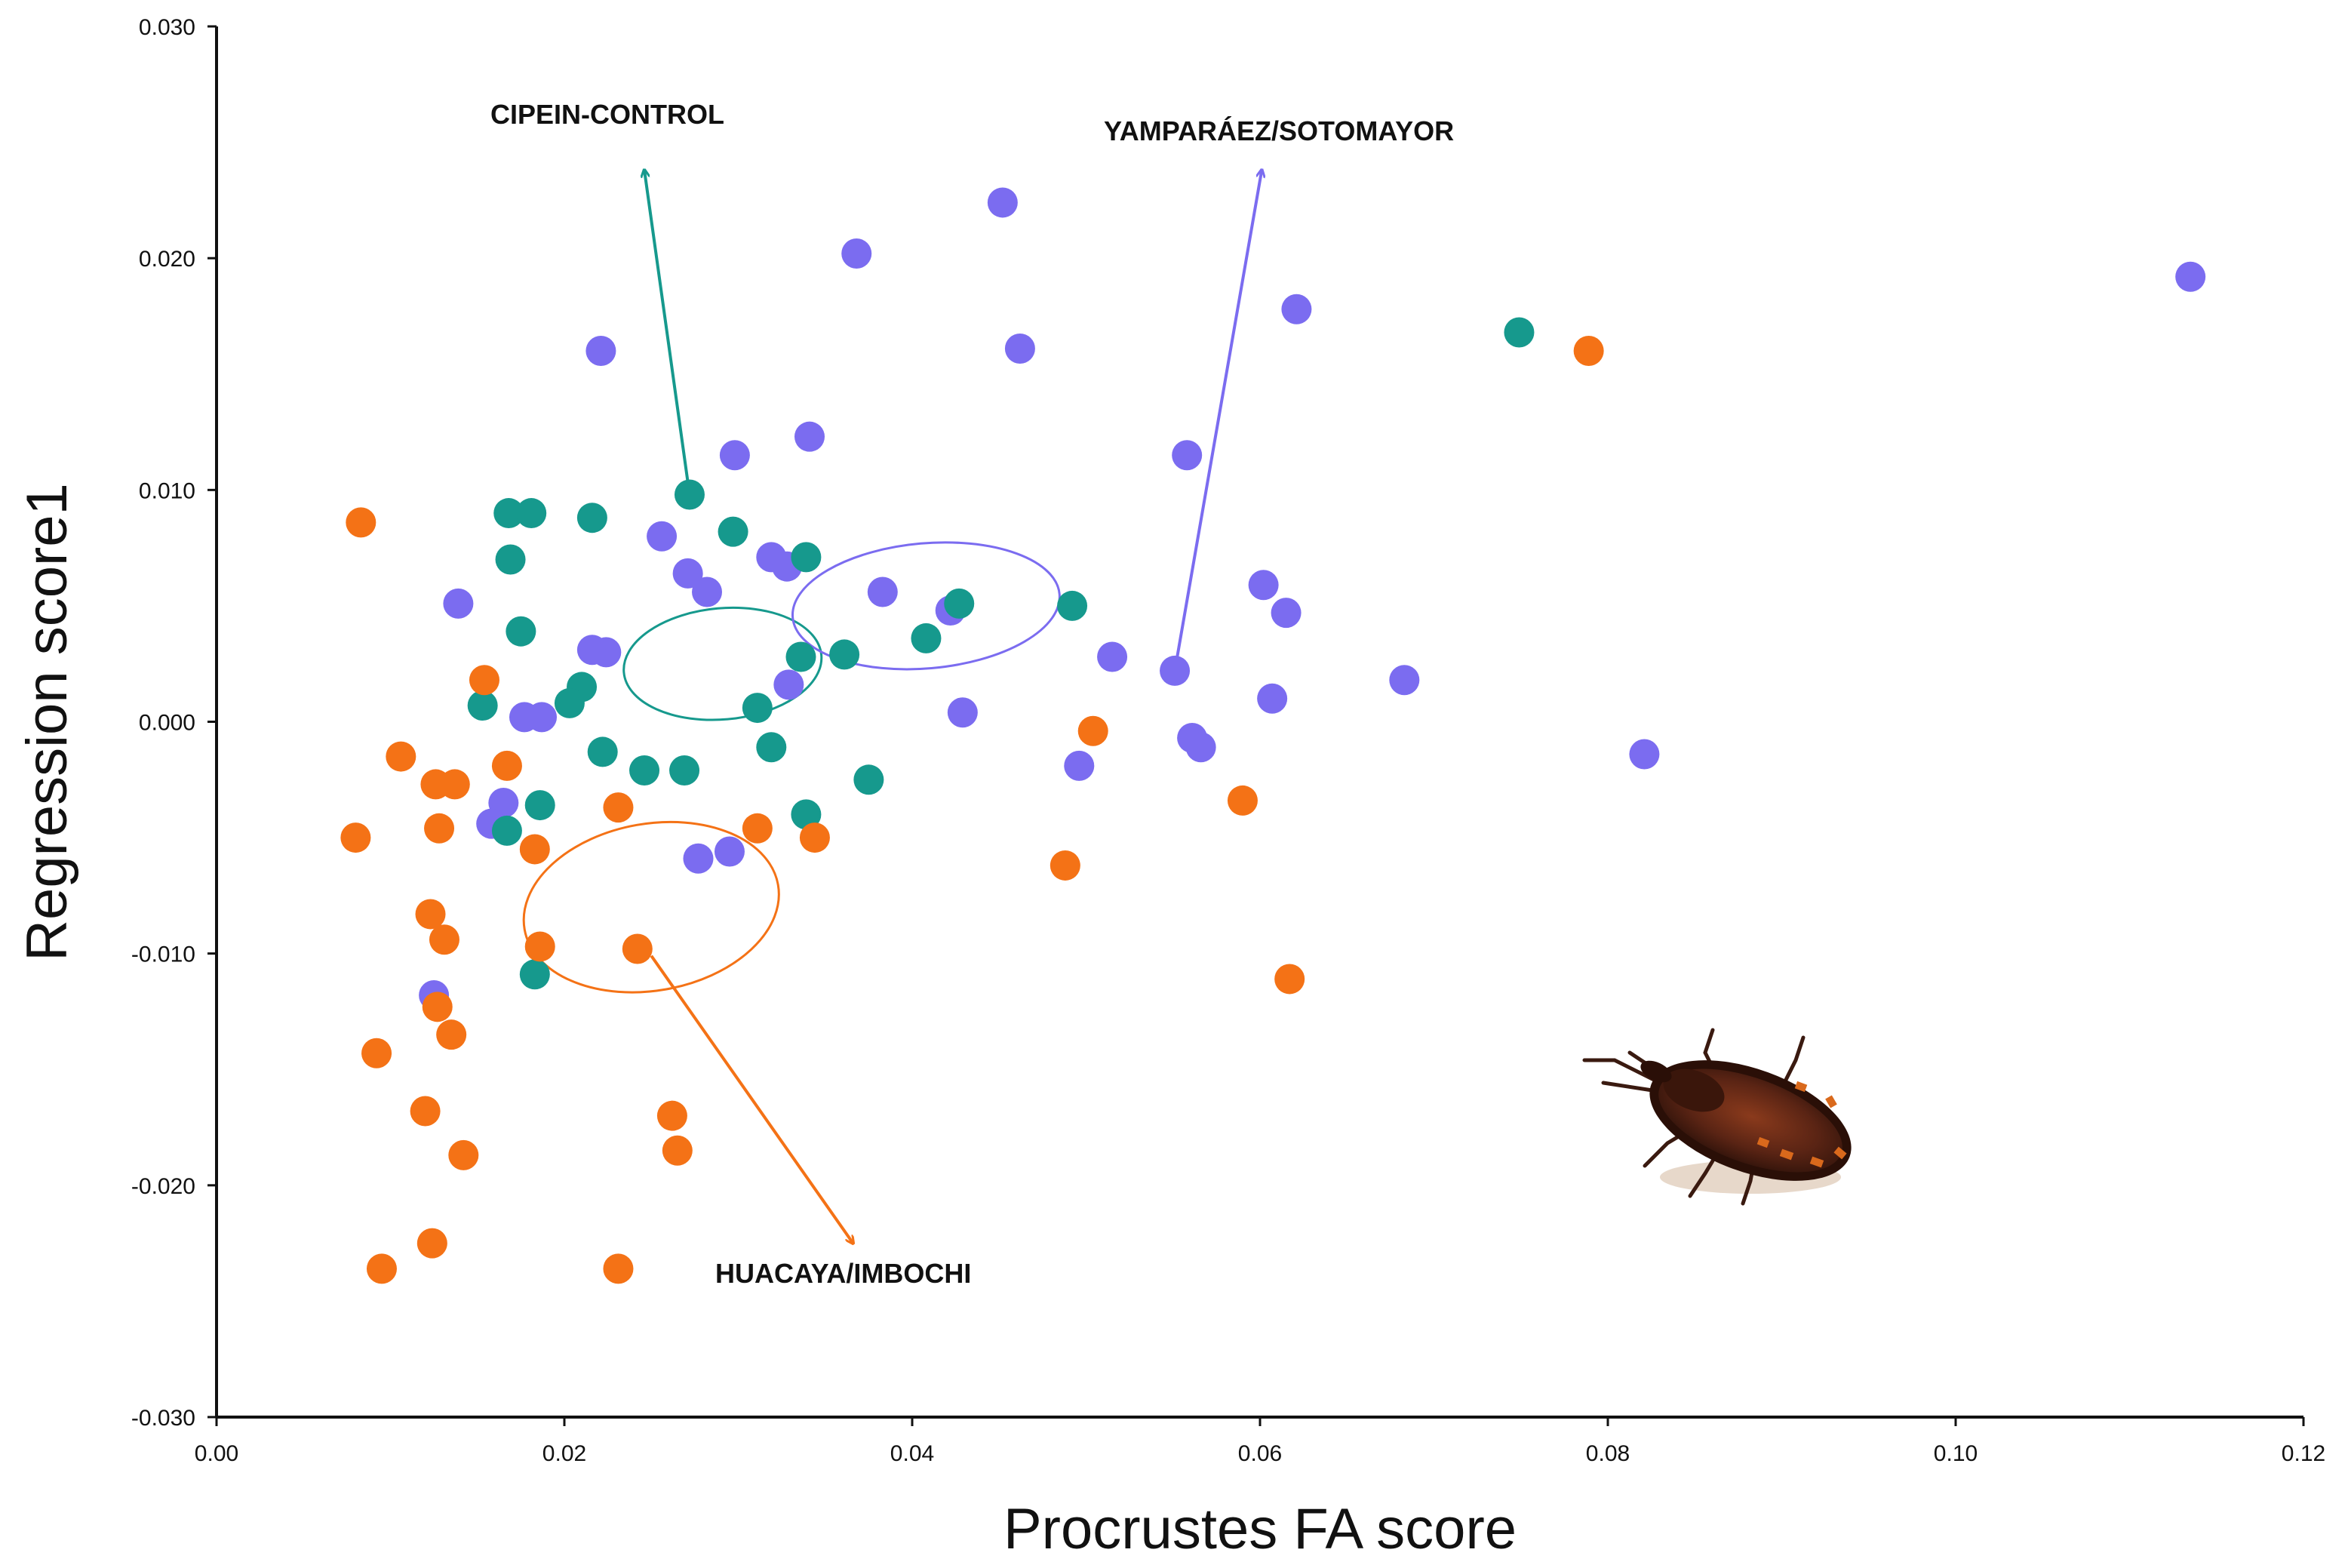 This screenshot has height=1568, width=2348. What do you see at coordinates (912, 1453) in the screenshot?
I see `x-tick-label: 0.04` at bounding box center [912, 1453].